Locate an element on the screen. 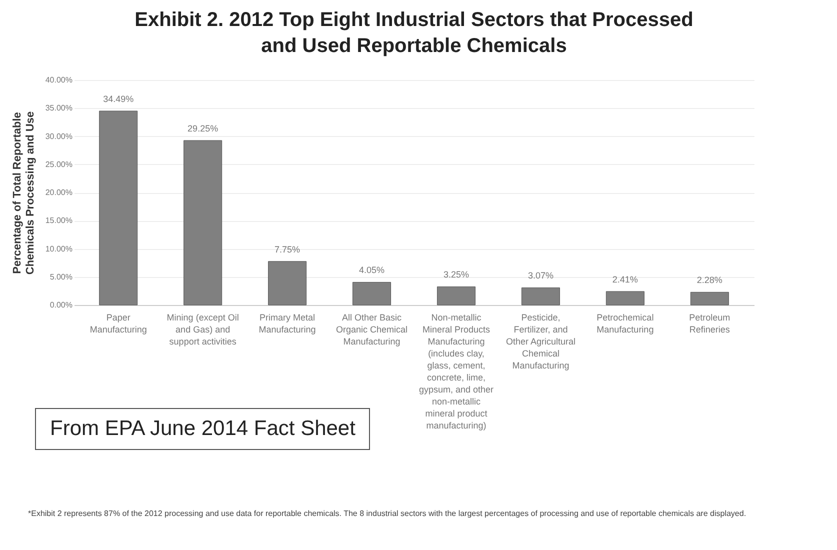  y-axis-title: Percentage of Total Reportable Chemicals Processing and Use is located at coordinates (23, 193).